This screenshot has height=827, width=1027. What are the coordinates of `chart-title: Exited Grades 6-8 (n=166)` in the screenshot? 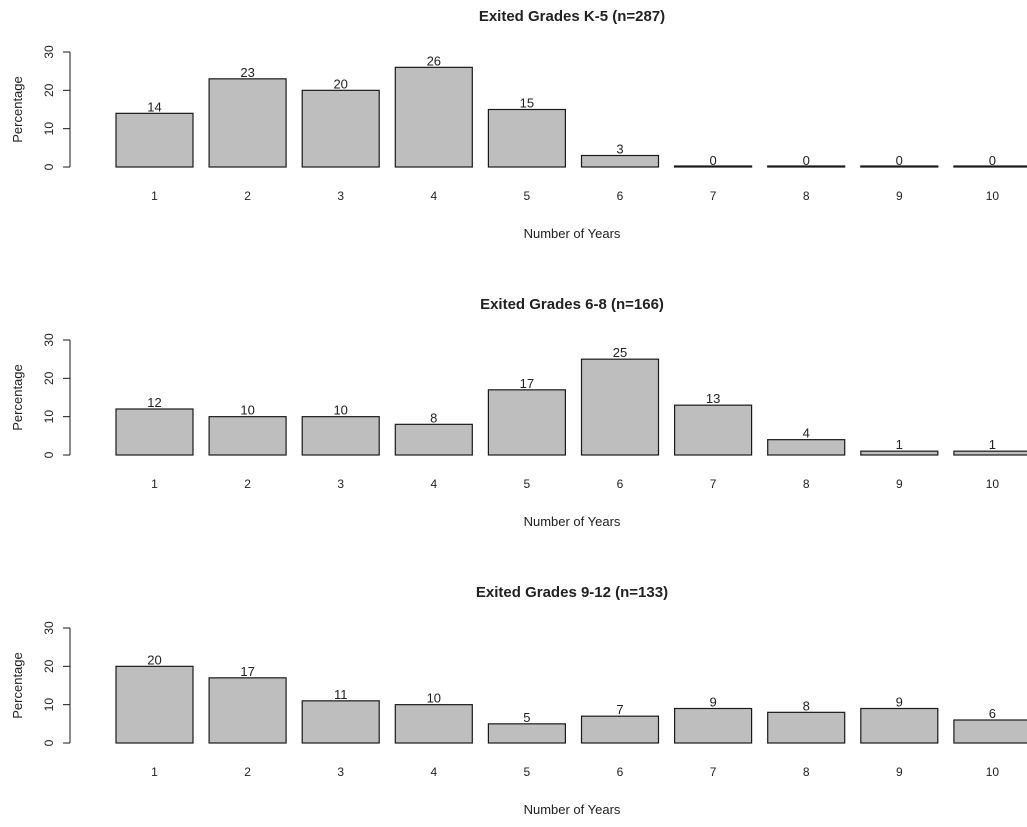 It's located at (572, 304).